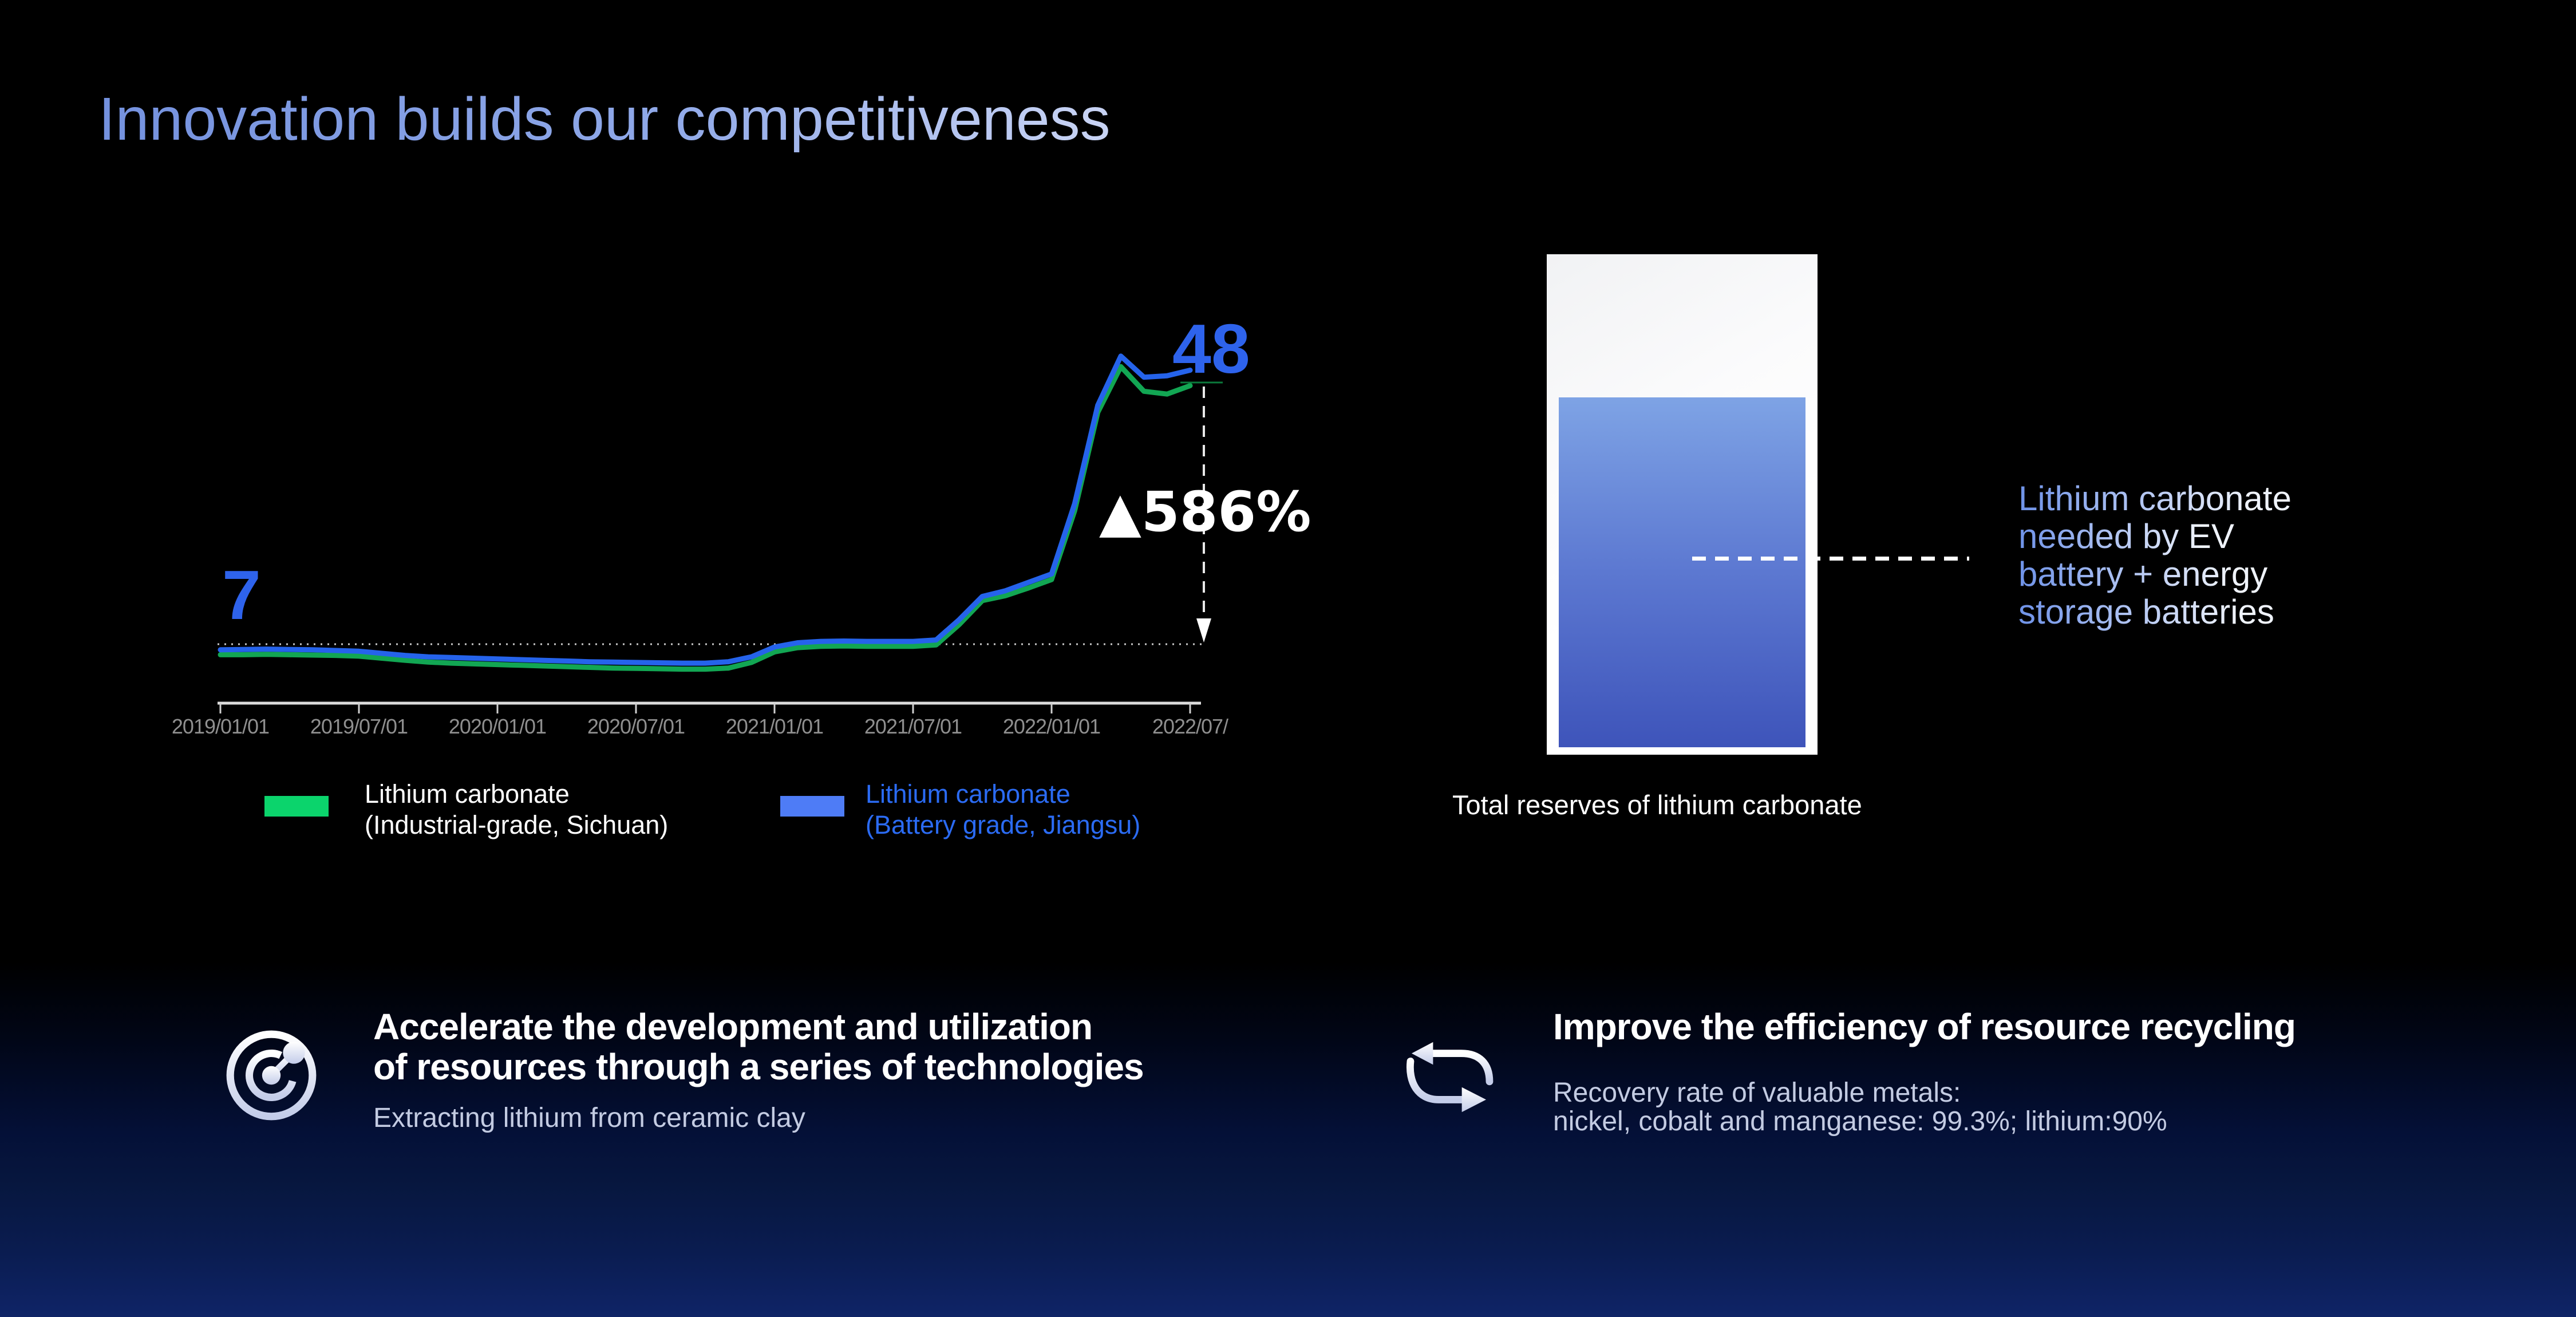 Image resolution: width=2576 pixels, height=1317 pixels. I want to click on reserves-tank, so click(1682, 504).